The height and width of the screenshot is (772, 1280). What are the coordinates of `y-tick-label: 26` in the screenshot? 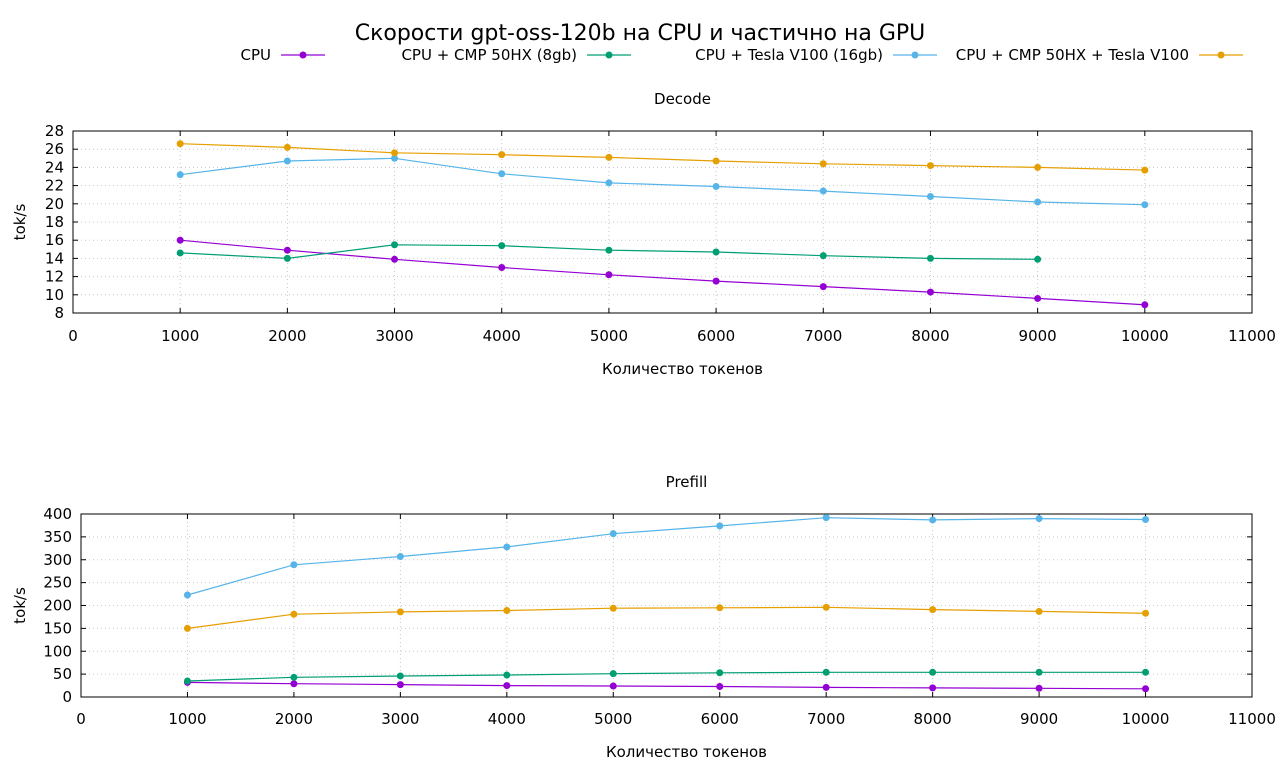 It's located at (54, 149).